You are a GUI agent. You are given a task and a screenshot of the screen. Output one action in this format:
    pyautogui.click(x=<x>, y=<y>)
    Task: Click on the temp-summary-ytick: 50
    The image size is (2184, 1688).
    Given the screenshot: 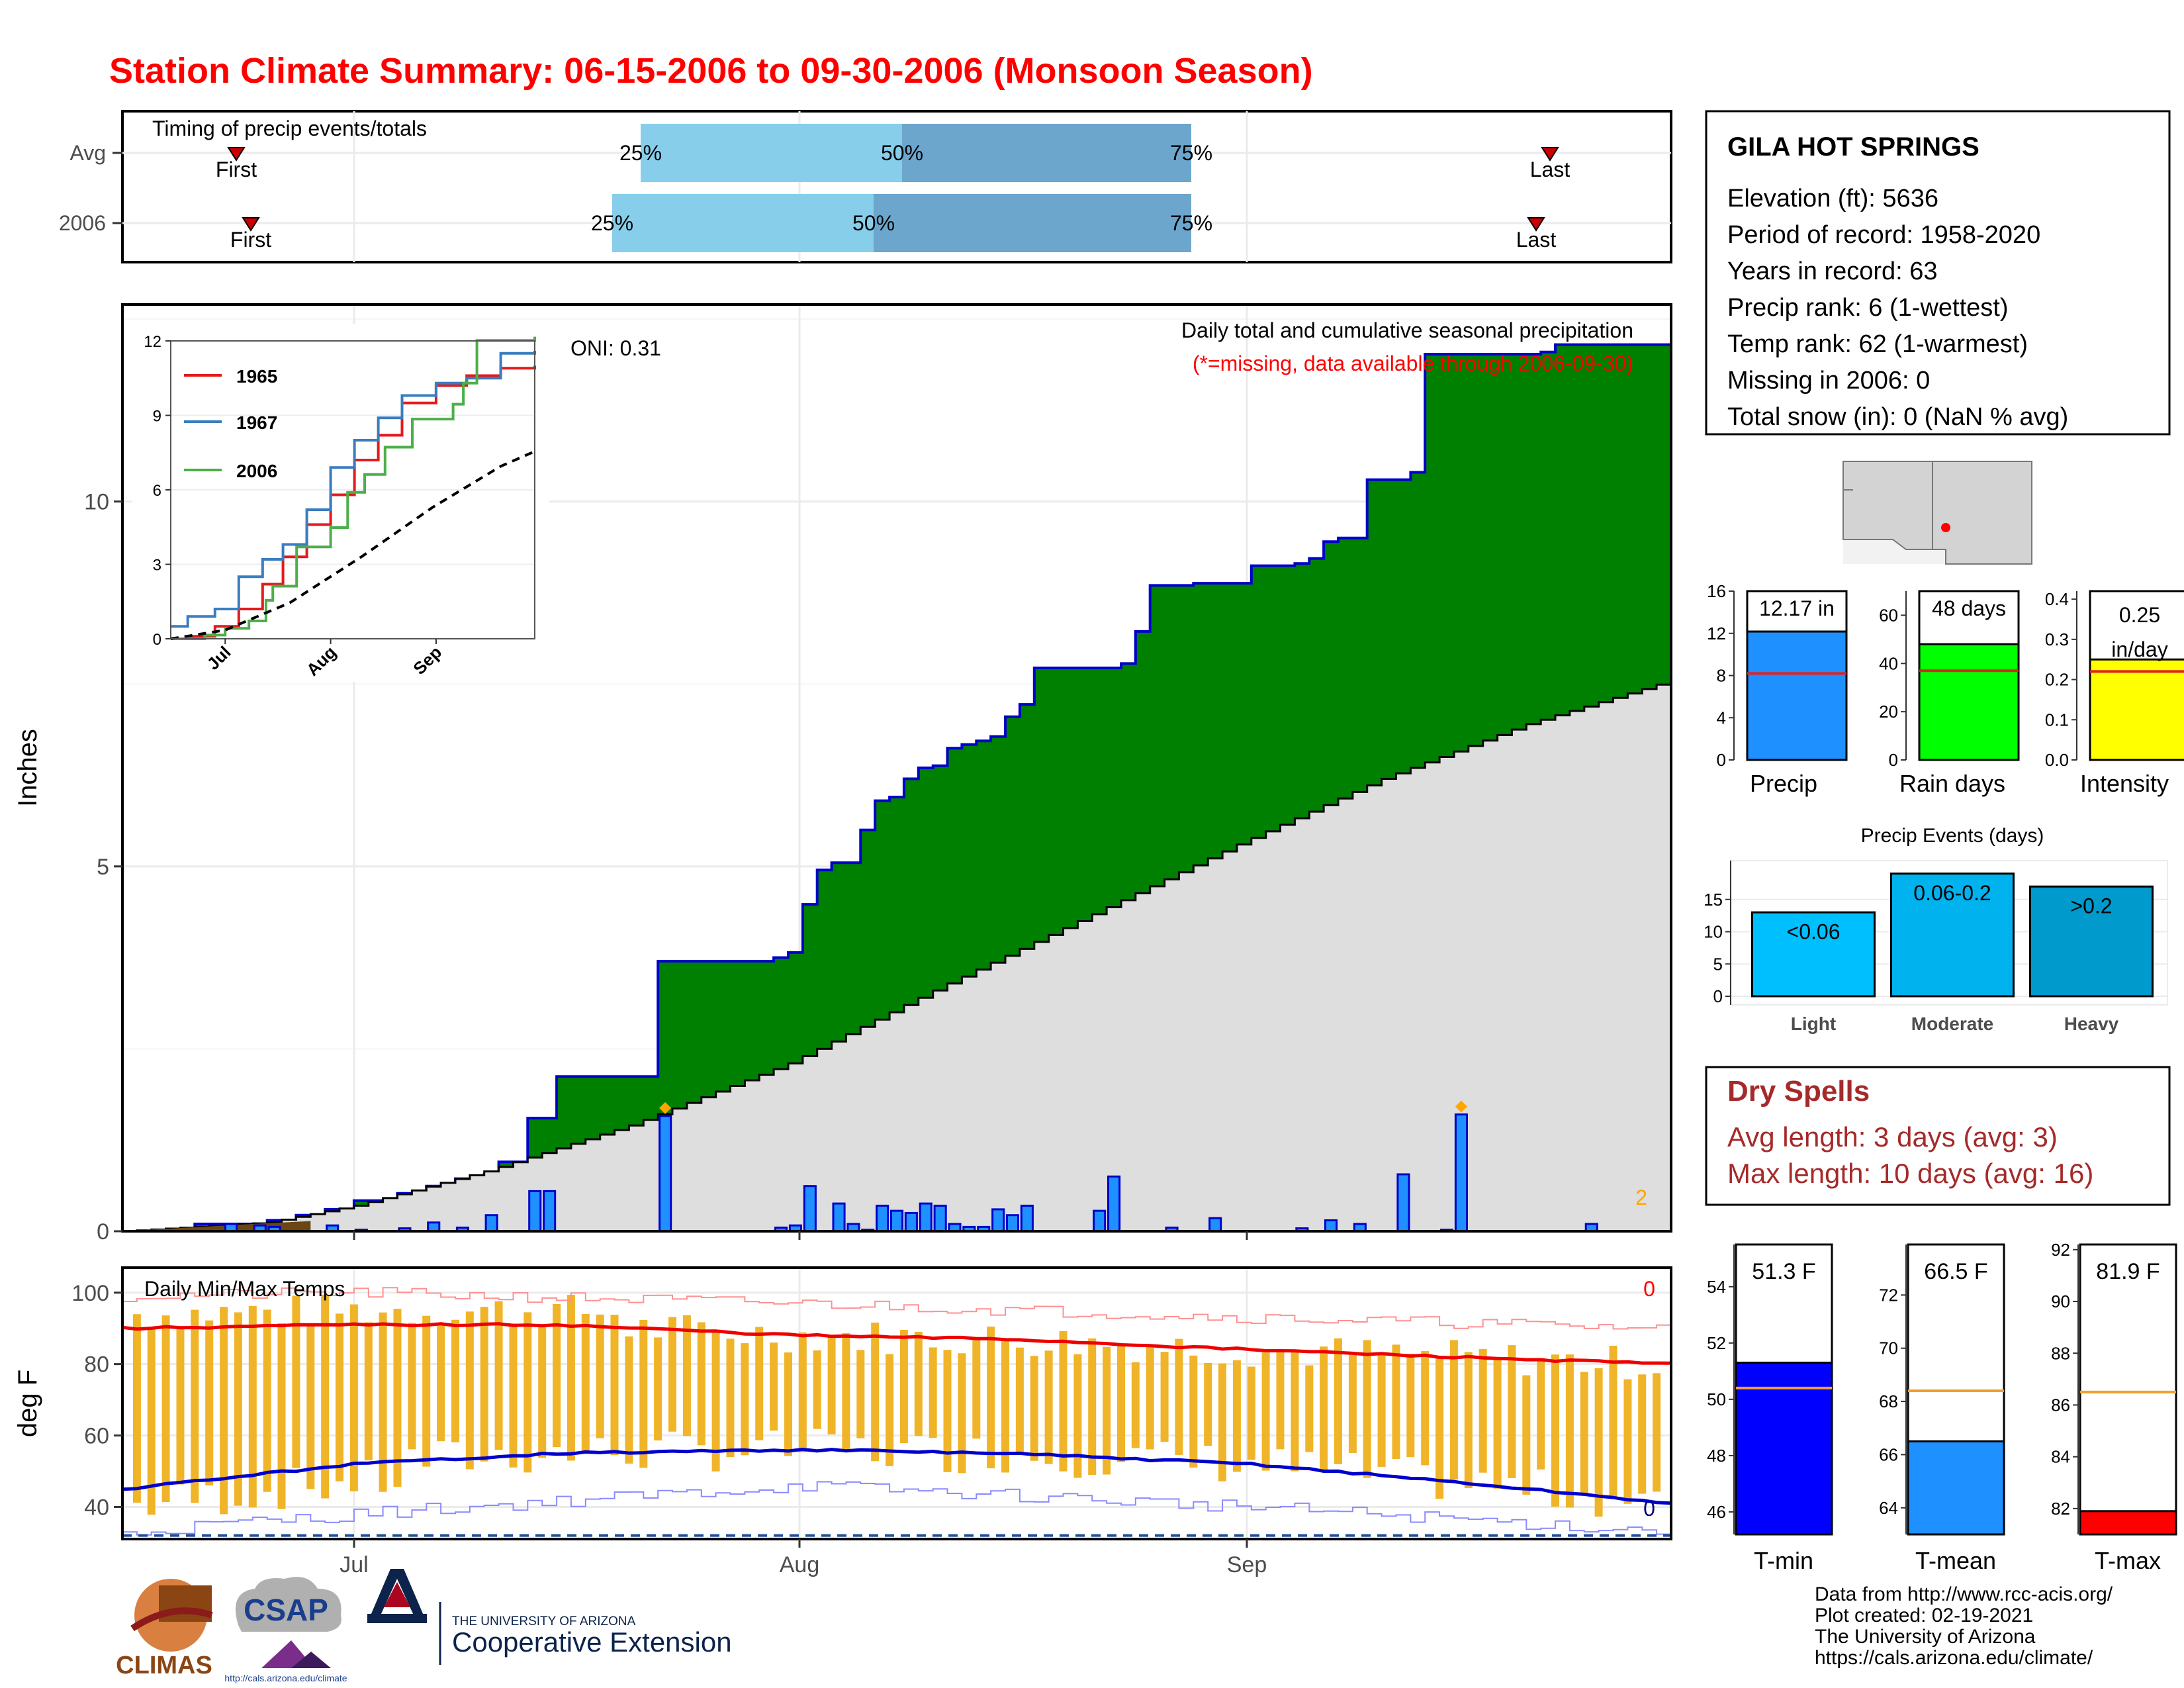 What is the action you would take?
    pyautogui.click(x=1716, y=1399)
    